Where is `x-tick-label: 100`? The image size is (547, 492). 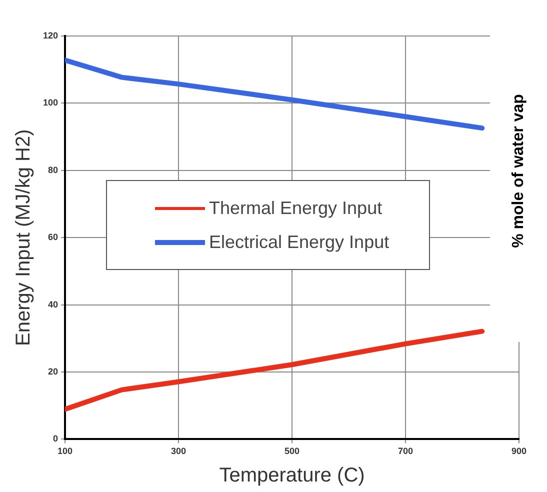
x-tick-label: 100 is located at coordinates (65, 451).